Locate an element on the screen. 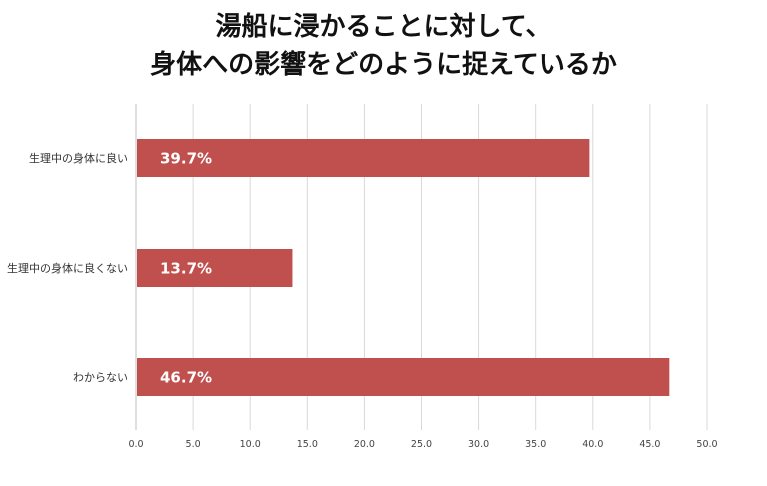  x-tick-label-4: 20.0 is located at coordinates (364, 444).